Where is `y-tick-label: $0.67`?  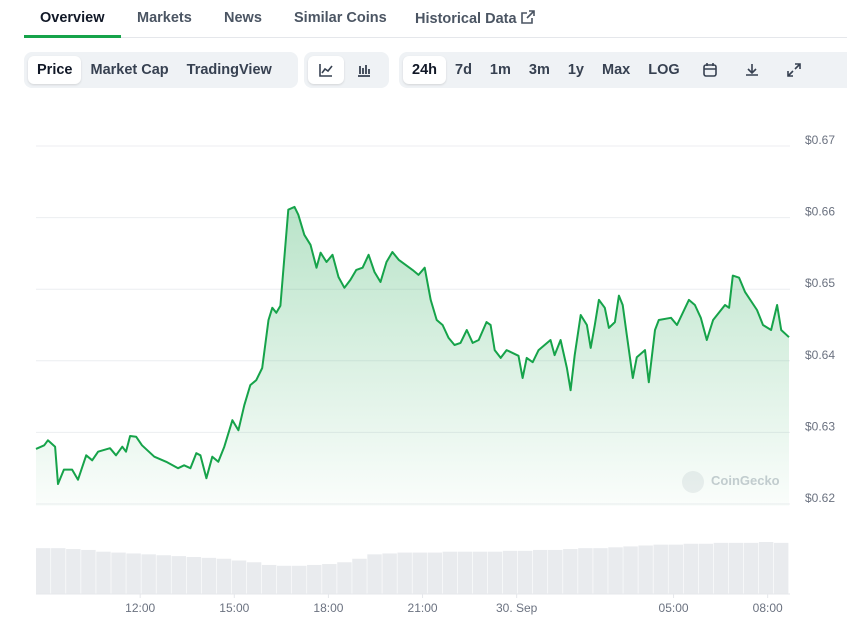 y-tick-label: $0.67 is located at coordinates (820, 140).